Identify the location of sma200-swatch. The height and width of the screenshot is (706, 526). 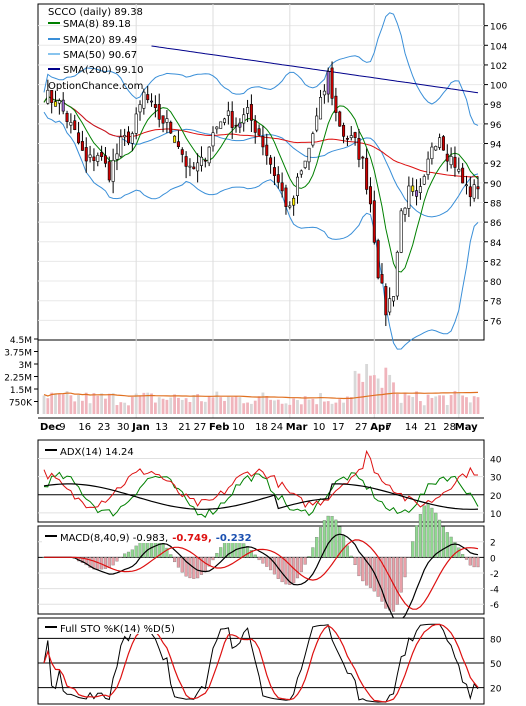
(54, 69).